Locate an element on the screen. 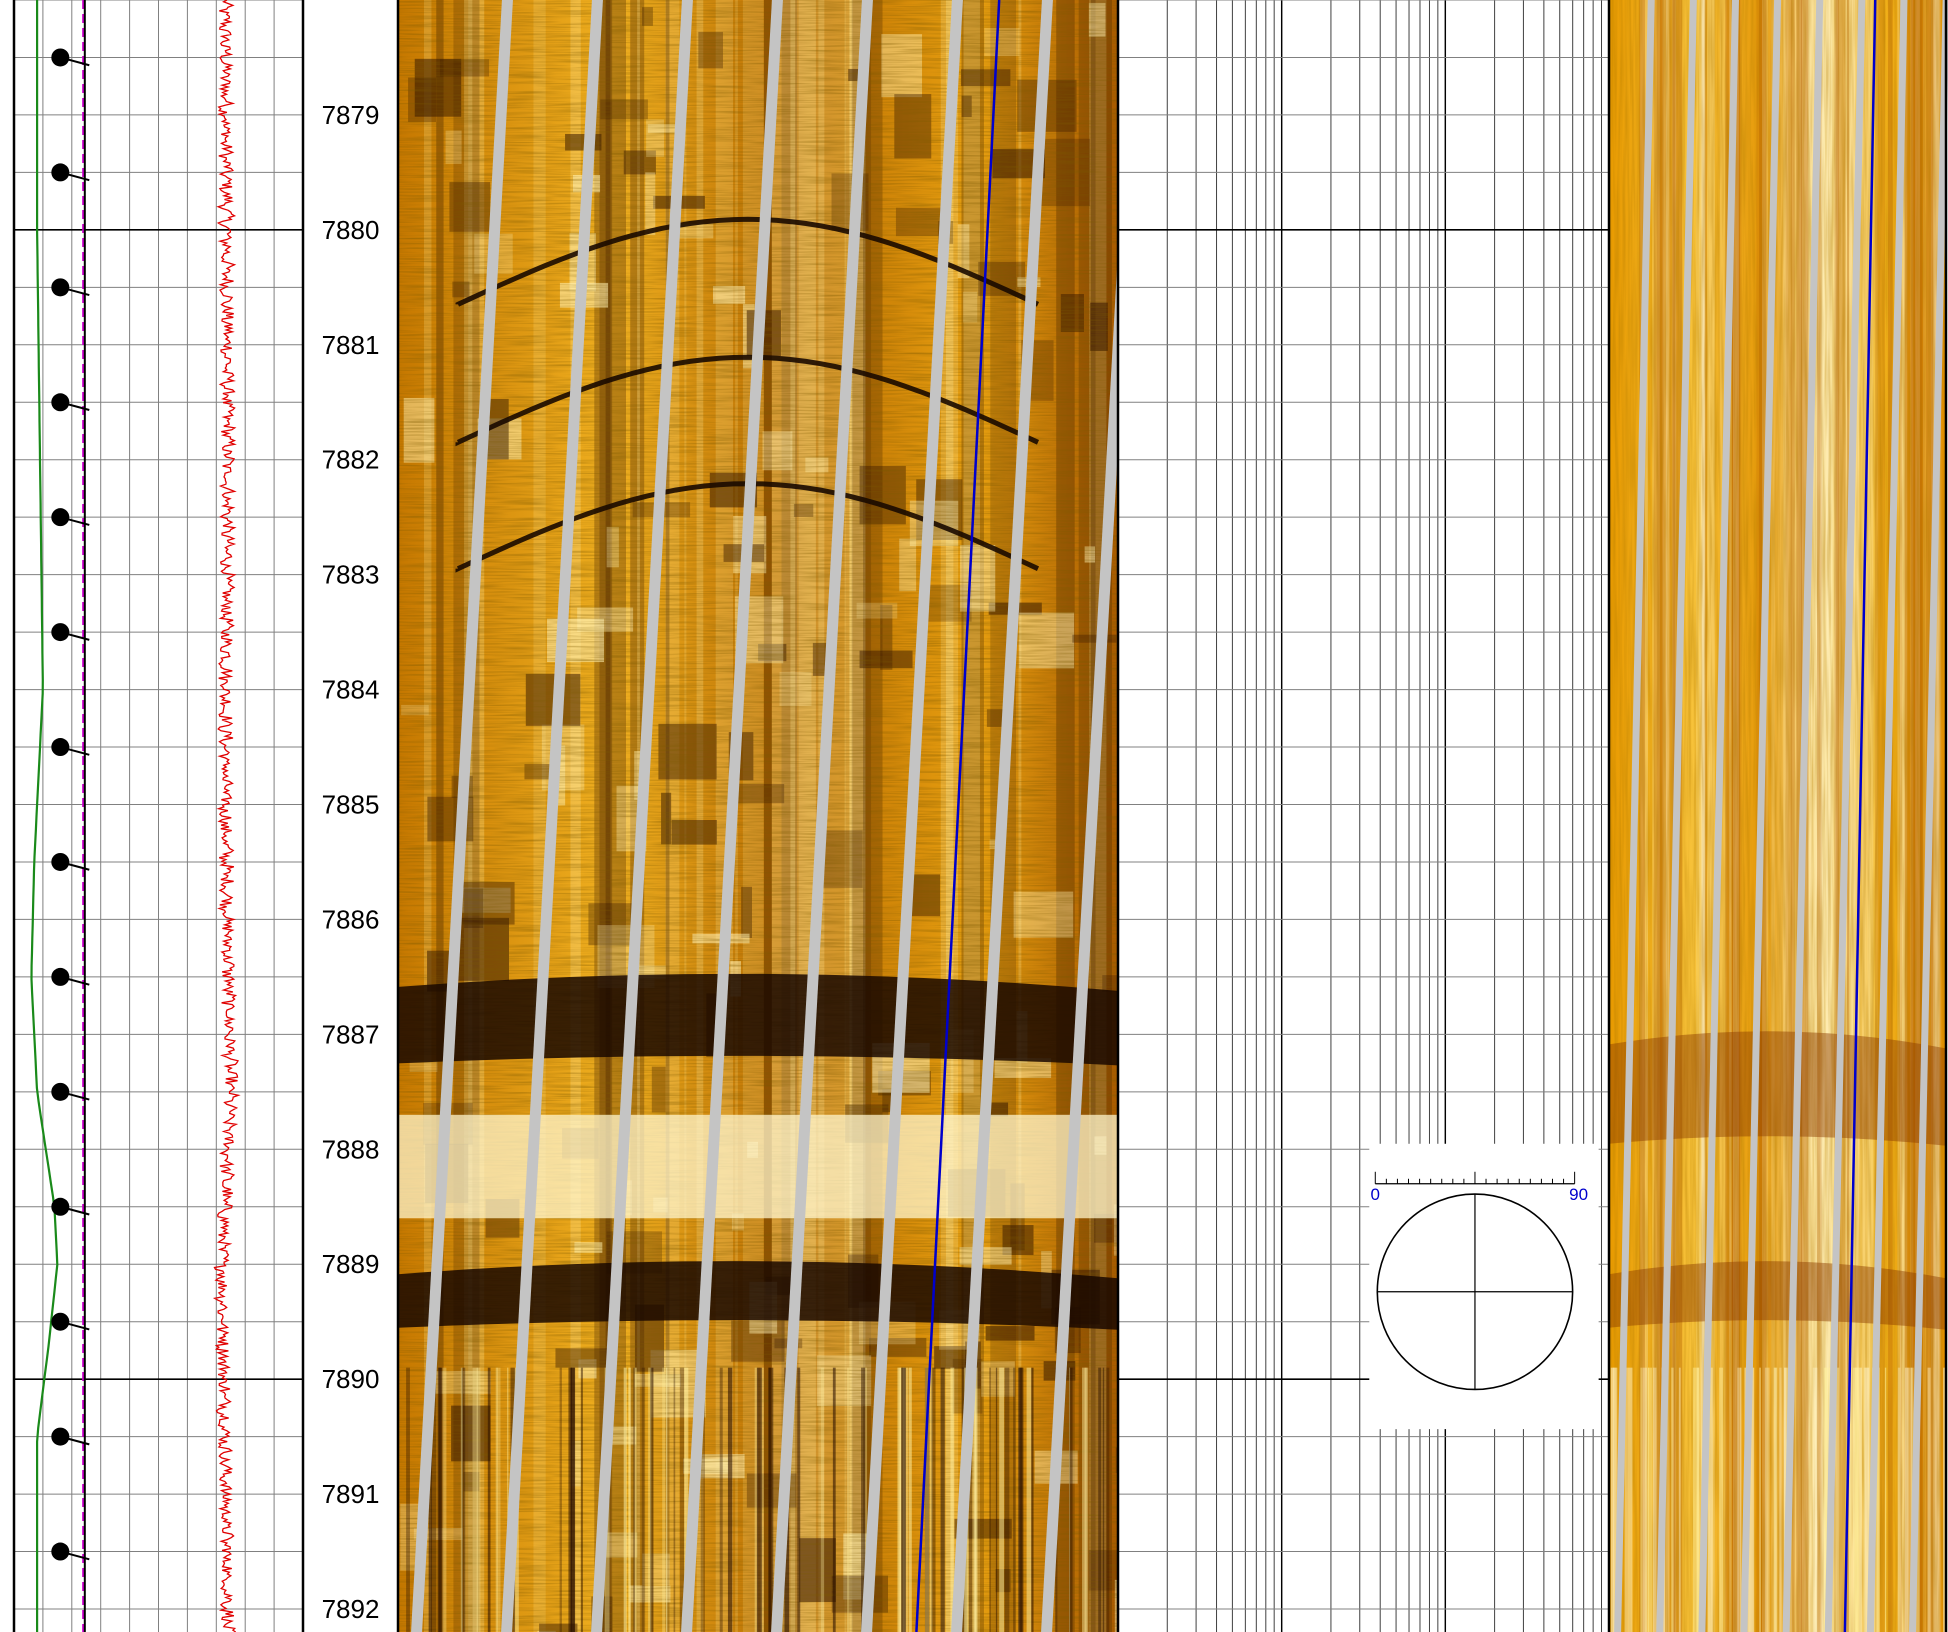 This screenshot has width=1948, height=1632. image-fracture is located at coordinates (747, 527).